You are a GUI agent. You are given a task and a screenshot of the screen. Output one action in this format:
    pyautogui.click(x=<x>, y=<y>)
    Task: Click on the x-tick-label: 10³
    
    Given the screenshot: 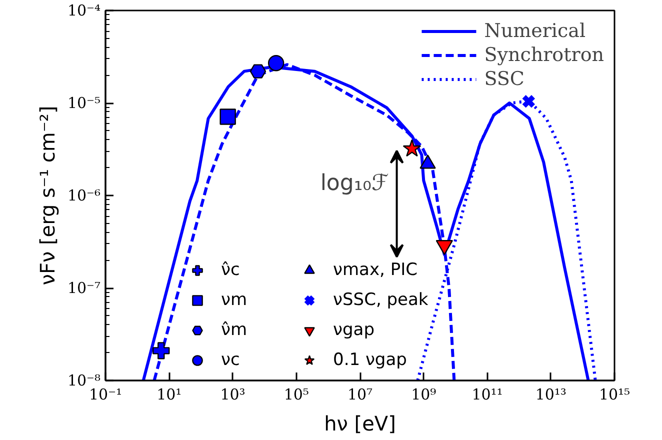 What is the action you would take?
    pyautogui.click(x=233, y=395)
    